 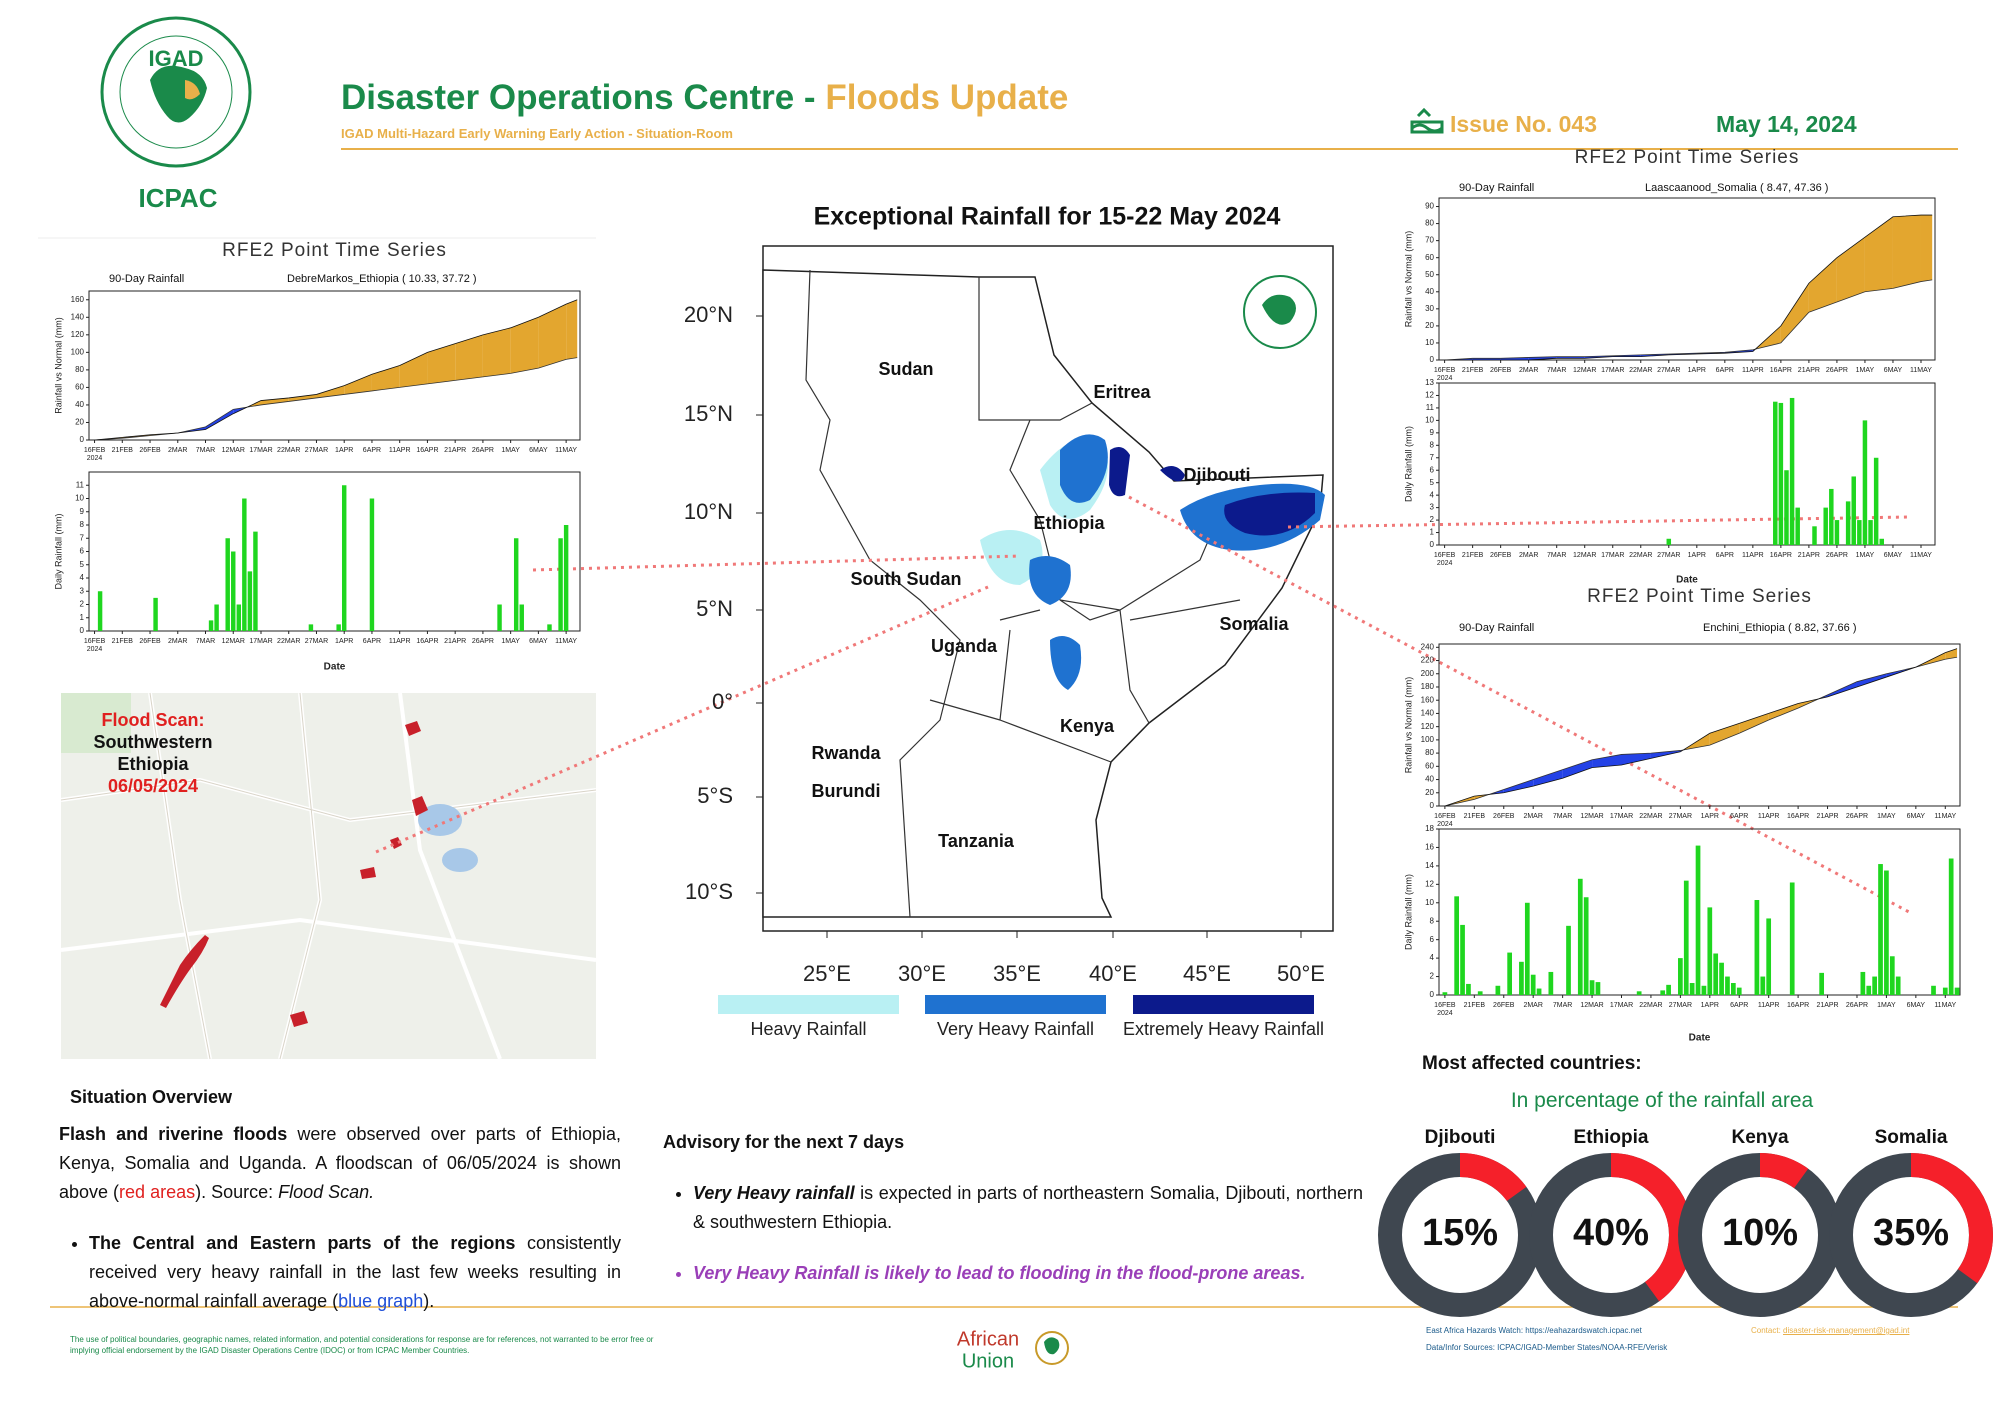 What do you see at coordinates (381, 1301) in the screenshot?
I see `text-run: blue graph` at bounding box center [381, 1301].